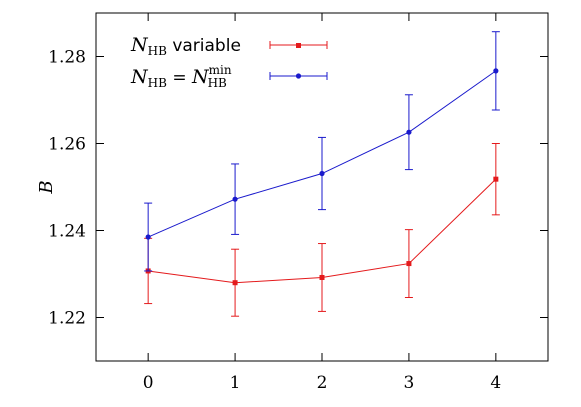 The image size is (581, 407). I want to click on y-tick-label: 1.22, so click(67, 319).